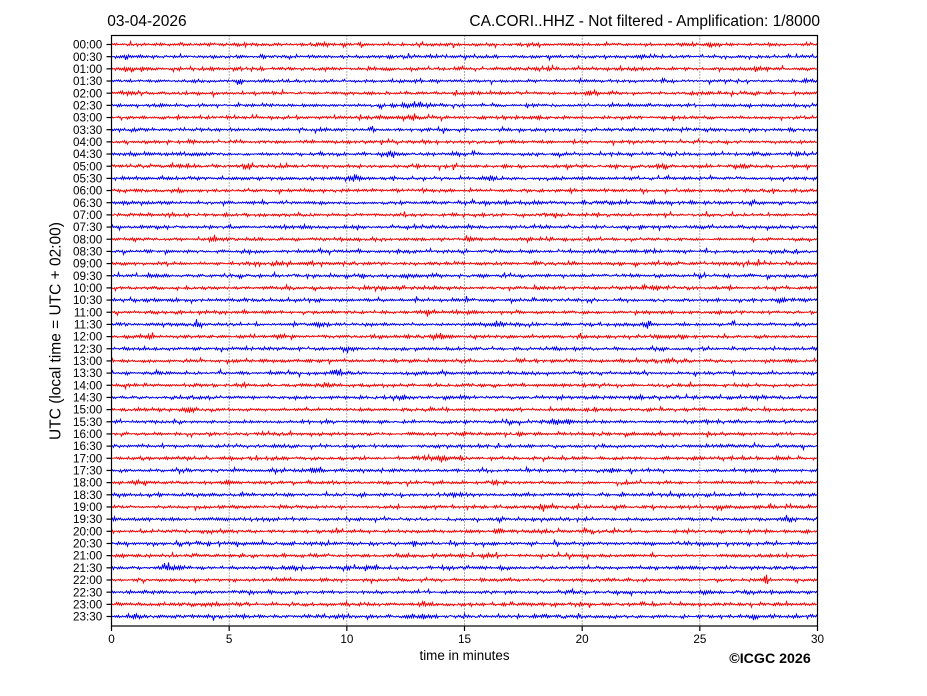 This screenshot has height=696, width=927. What do you see at coordinates (88, 617) in the screenshot?
I see `svg-text: 23:30` at bounding box center [88, 617].